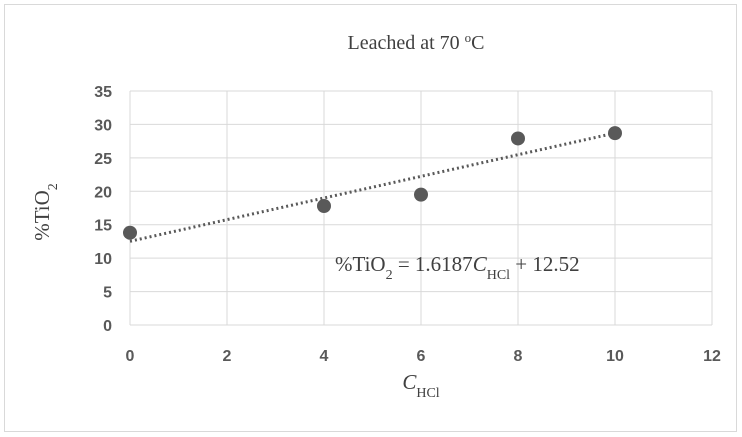 This screenshot has width=742, height=437. Describe the element at coordinates (615, 356) in the screenshot. I see `x-tick-label-5: 10` at that location.